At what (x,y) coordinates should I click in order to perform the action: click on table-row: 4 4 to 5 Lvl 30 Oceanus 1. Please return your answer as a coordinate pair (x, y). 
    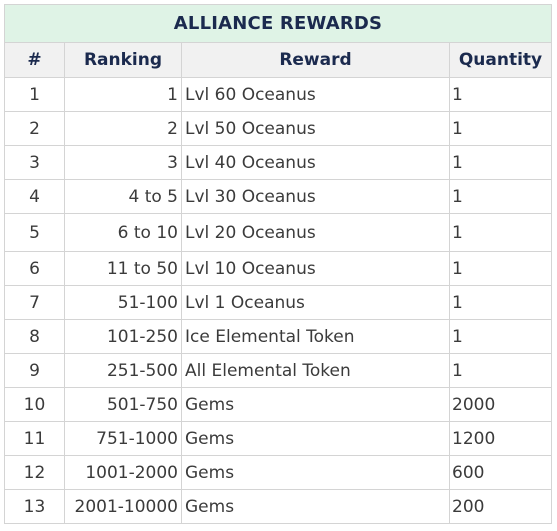
    Looking at the image, I should click on (278, 196).